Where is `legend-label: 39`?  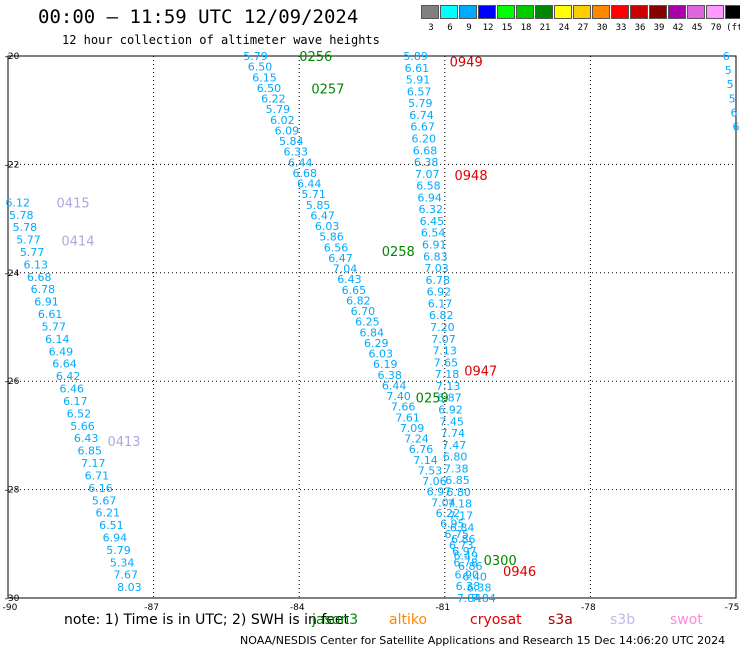
legend-label: 39 is located at coordinates (659, 28).